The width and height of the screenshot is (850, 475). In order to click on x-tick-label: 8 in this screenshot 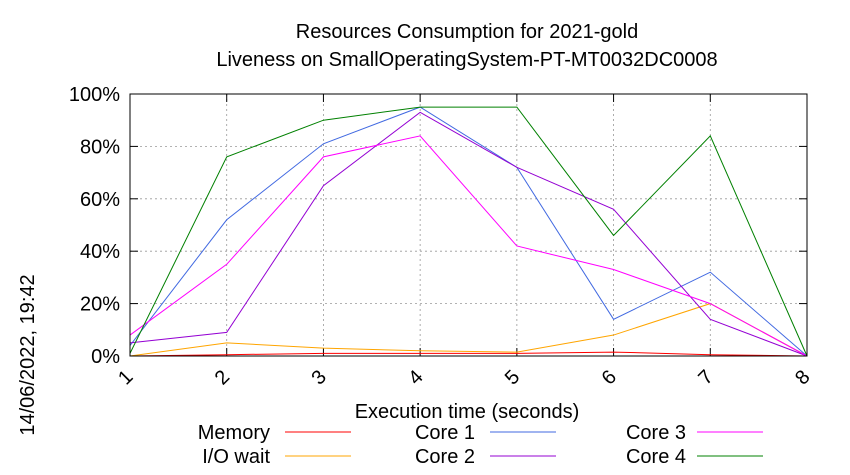, I will do `click(802, 377)`.